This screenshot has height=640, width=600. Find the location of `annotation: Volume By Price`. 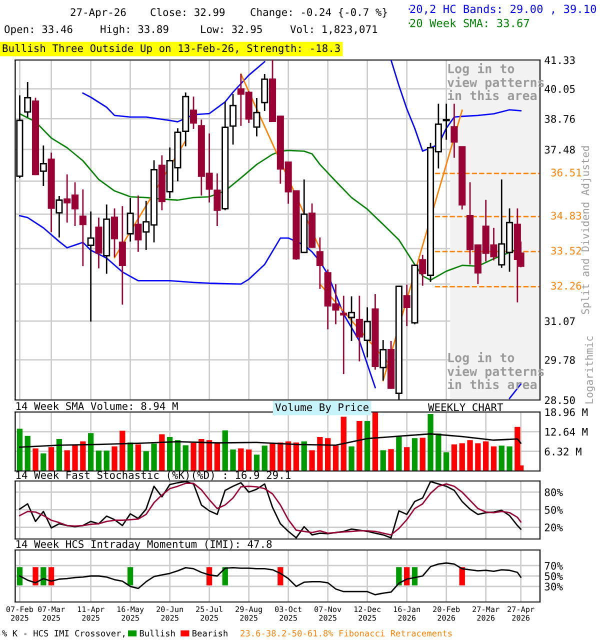

annotation: Volume By Price is located at coordinates (321, 408).